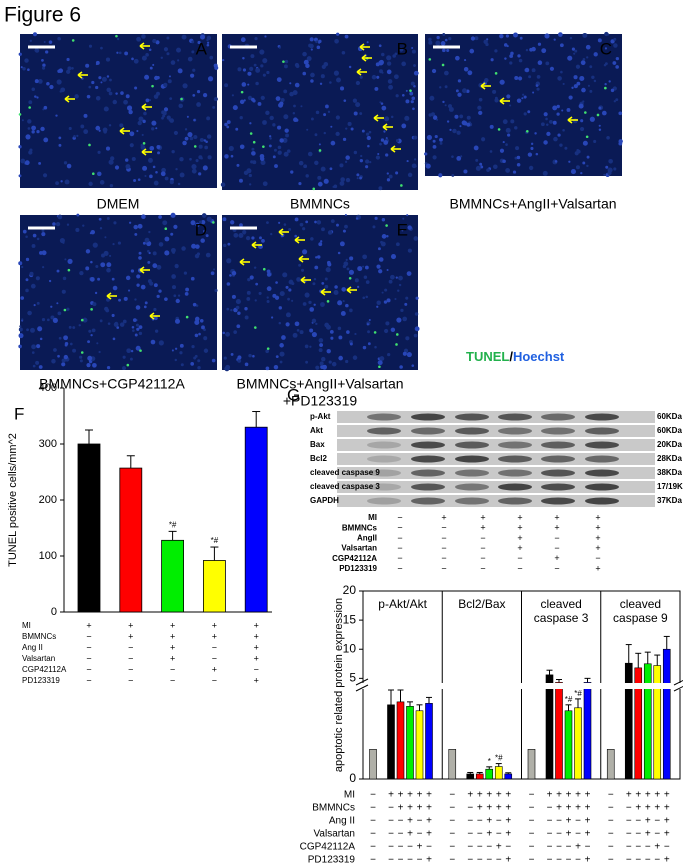  Describe the element at coordinates (44, 669) in the screenshot. I see `condition-label: CGP42112A` at that location.